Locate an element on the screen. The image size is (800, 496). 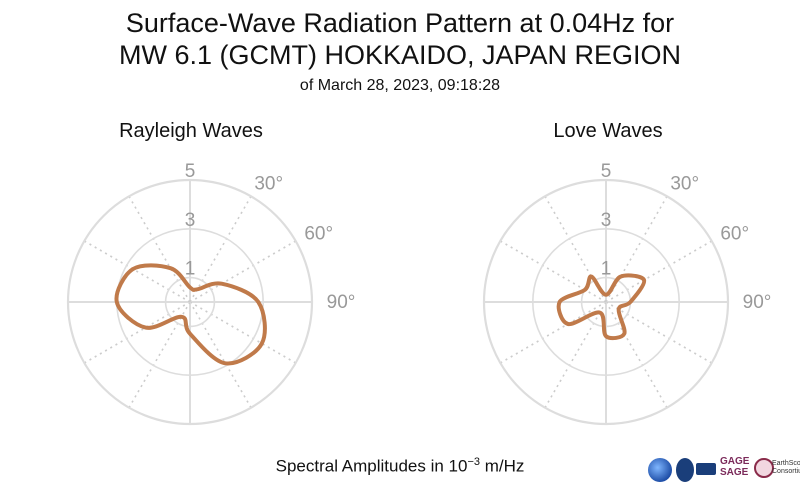
logo-strip: GAGE SAGE EarthScope Consortium is located at coordinates (724, 470).